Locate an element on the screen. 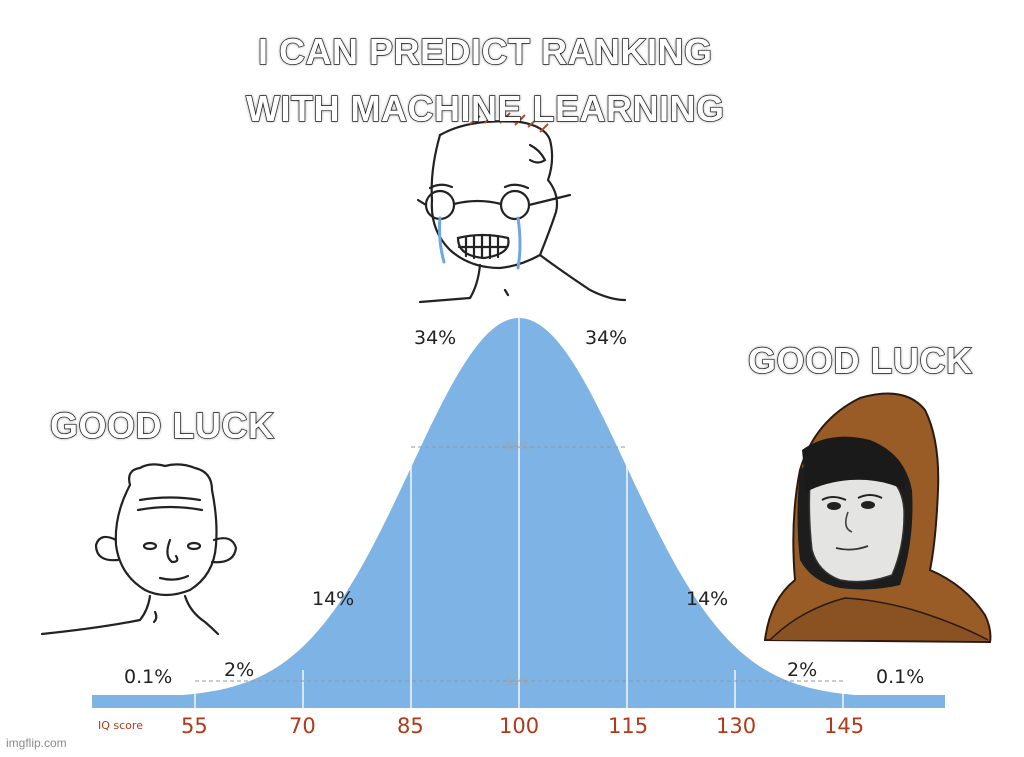  band-68-label: 68% is located at coordinates (517, 446).